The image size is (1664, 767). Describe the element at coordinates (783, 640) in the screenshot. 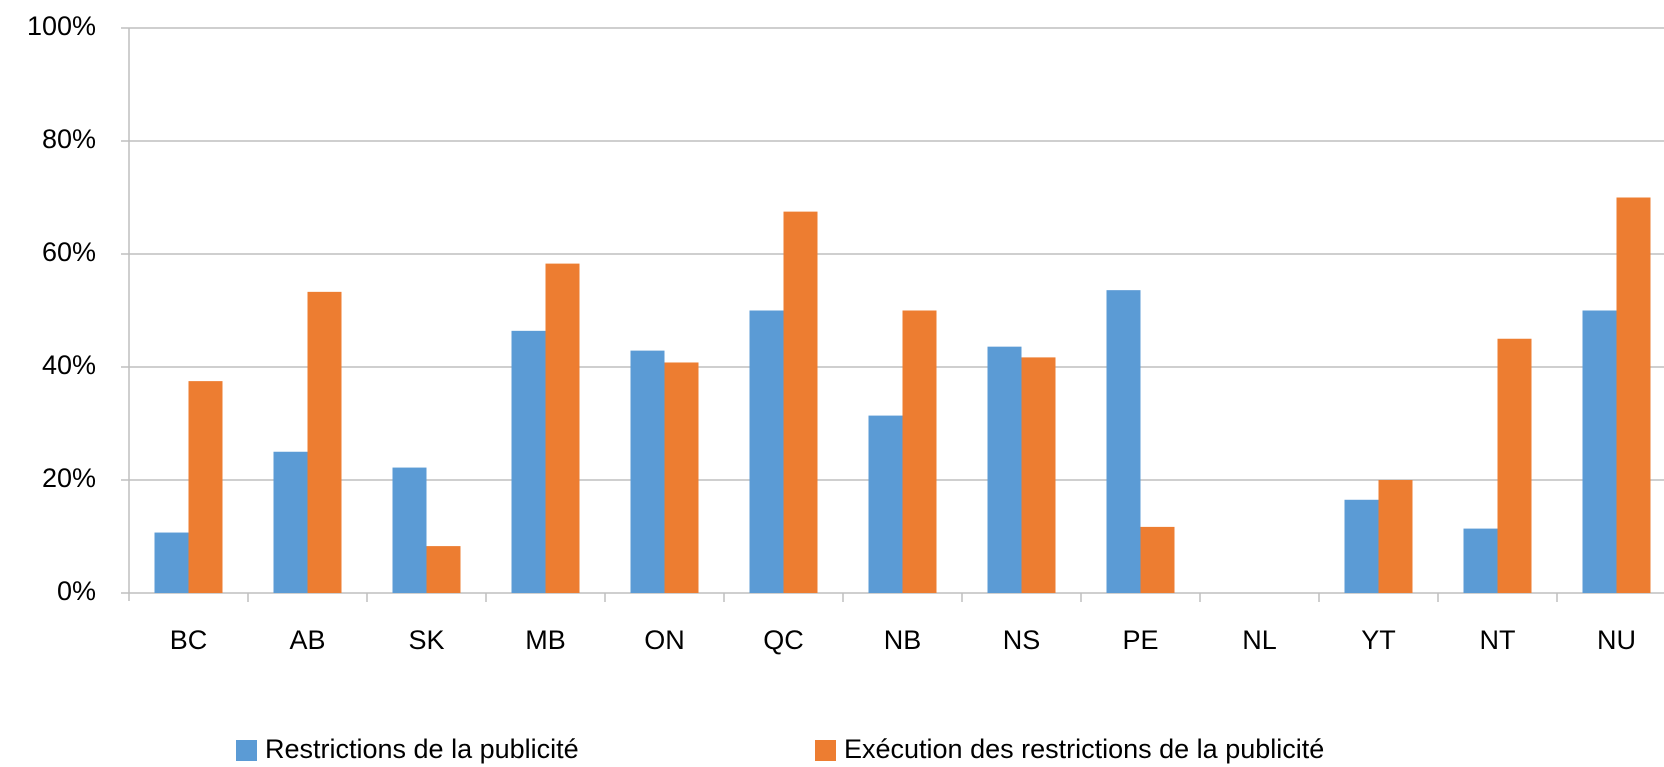

I see `x-tick-label: QC` at that location.